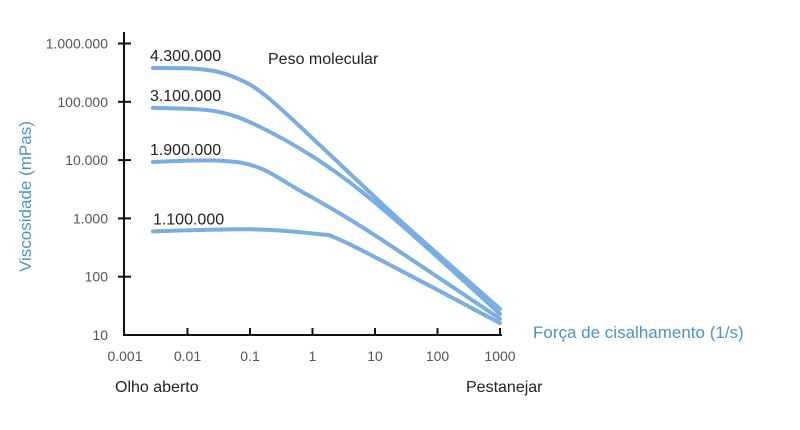 The height and width of the screenshot is (430, 800). What do you see at coordinates (185, 150) in the screenshot?
I see `series-label: 1.900.000` at bounding box center [185, 150].